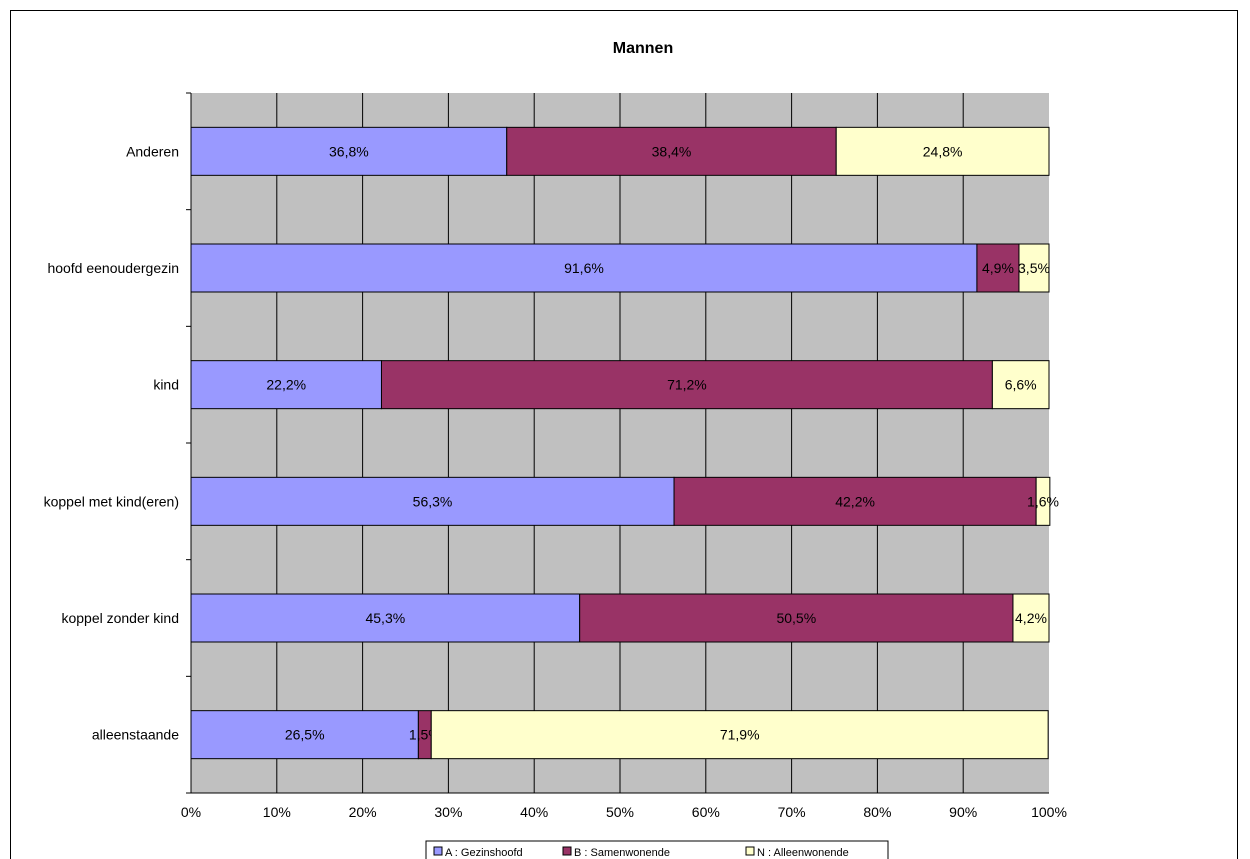 The width and height of the screenshot is (1250, 859). What do you see at coordinates (963, 812) in the screenshot?
I see `x-tick-label: 90%` at bounding box center [963, 812].